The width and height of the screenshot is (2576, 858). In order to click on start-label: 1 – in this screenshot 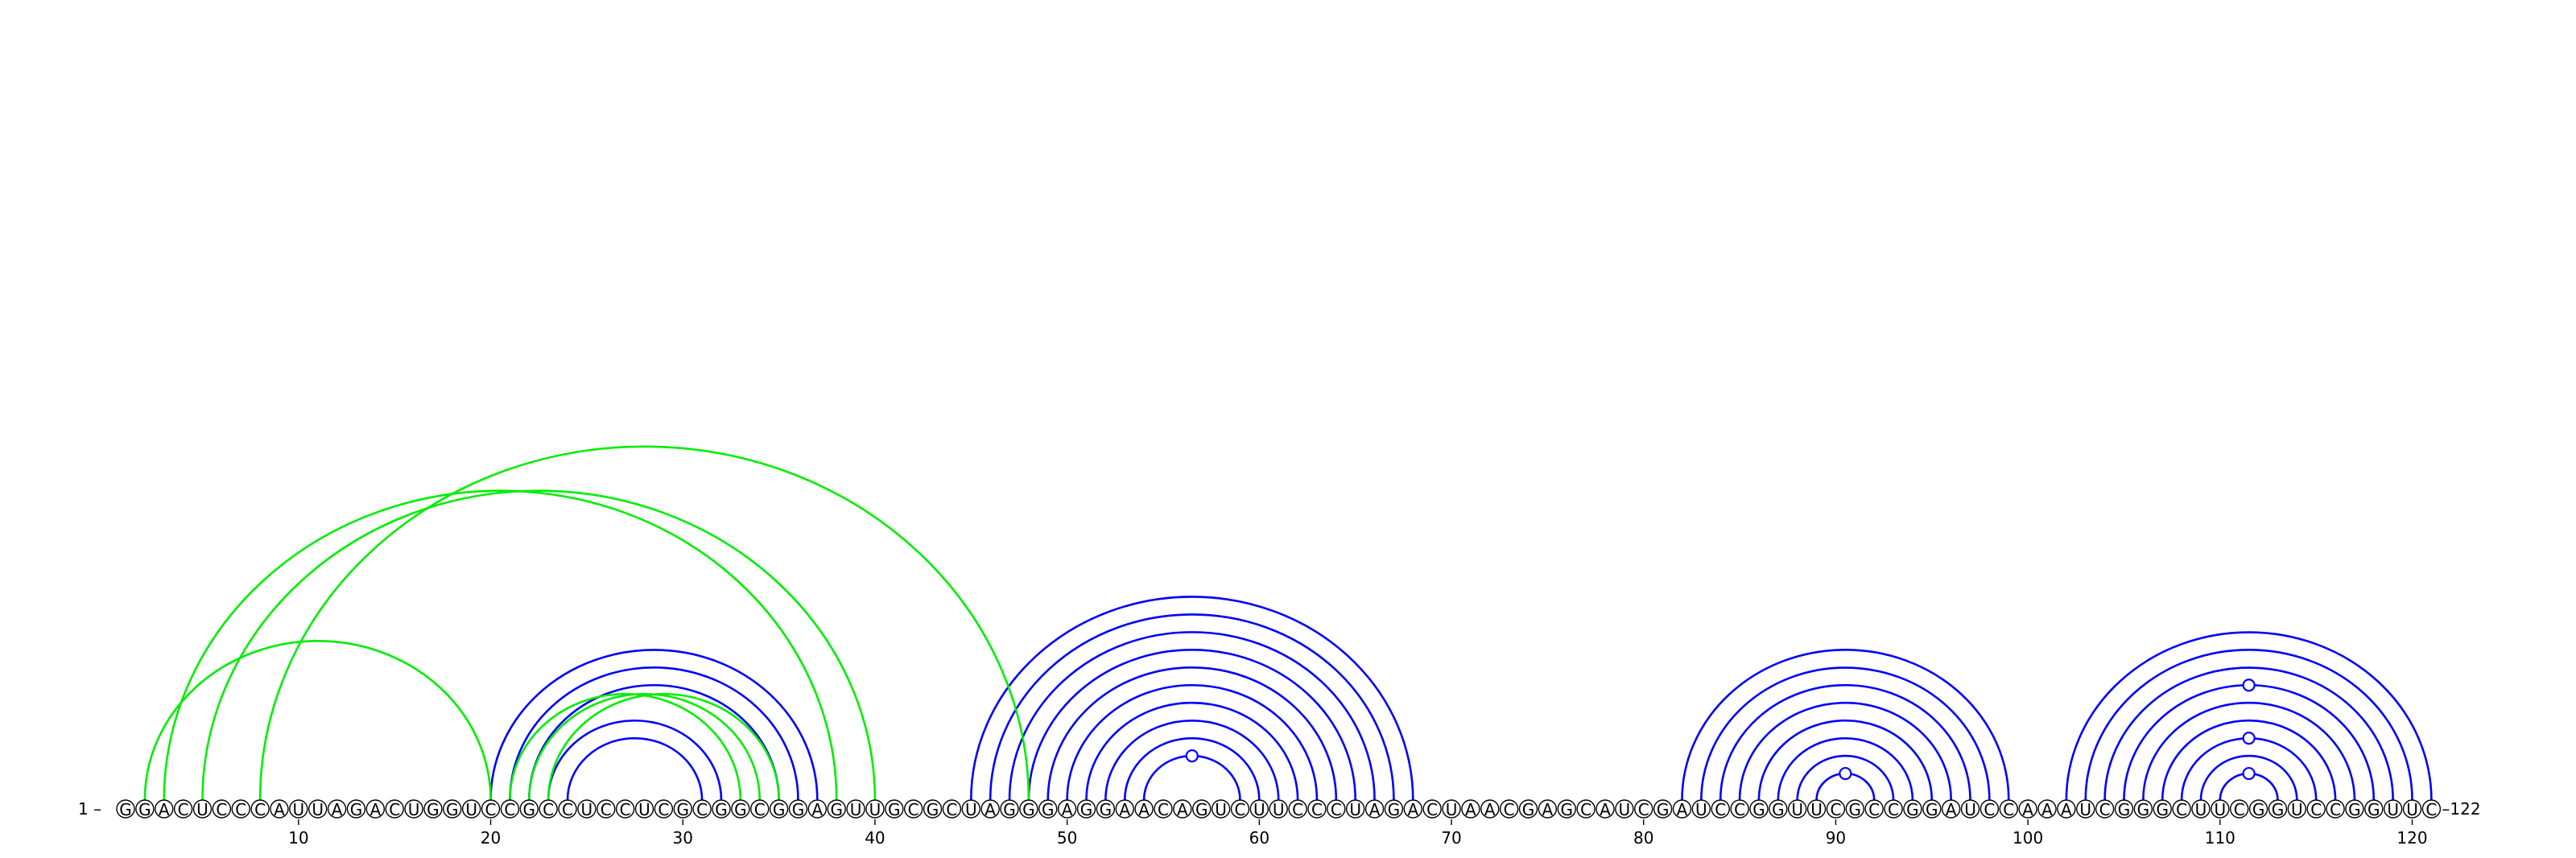, I will do `click(89, 809)`.